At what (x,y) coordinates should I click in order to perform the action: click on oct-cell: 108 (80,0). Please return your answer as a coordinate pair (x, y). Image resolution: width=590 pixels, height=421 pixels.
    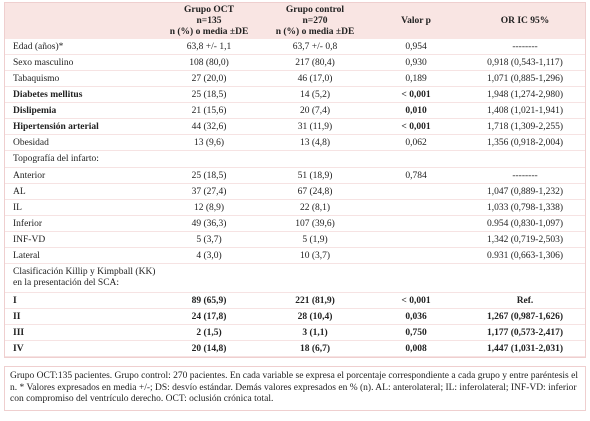
    Looking at the image, I should click on (209, 62).